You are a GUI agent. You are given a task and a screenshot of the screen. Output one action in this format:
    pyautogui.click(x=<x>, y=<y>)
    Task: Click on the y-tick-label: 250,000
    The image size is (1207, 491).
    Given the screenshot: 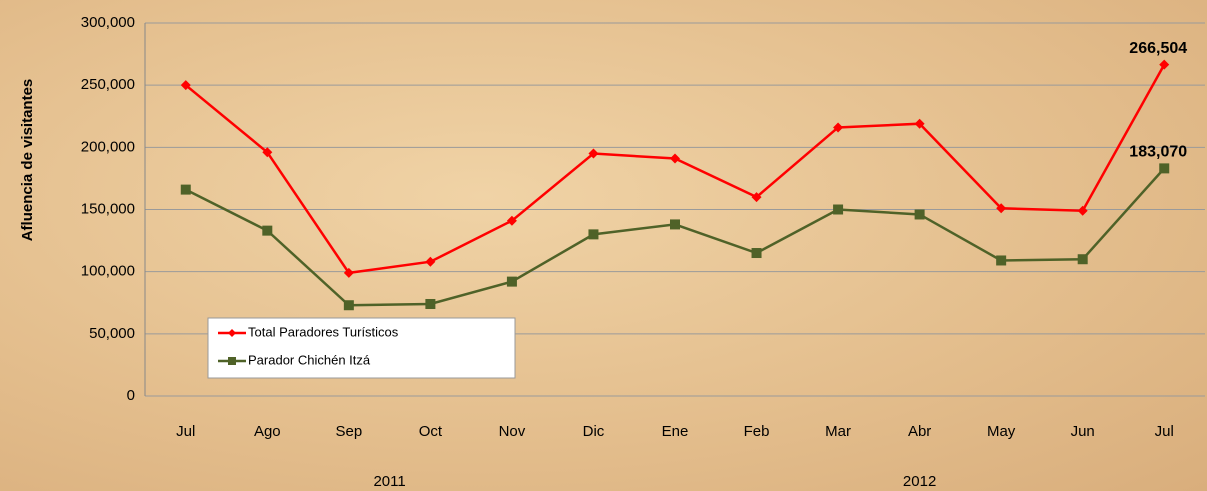 What is the action you would take?
    pyautogui.click(x=108, y=84)
    